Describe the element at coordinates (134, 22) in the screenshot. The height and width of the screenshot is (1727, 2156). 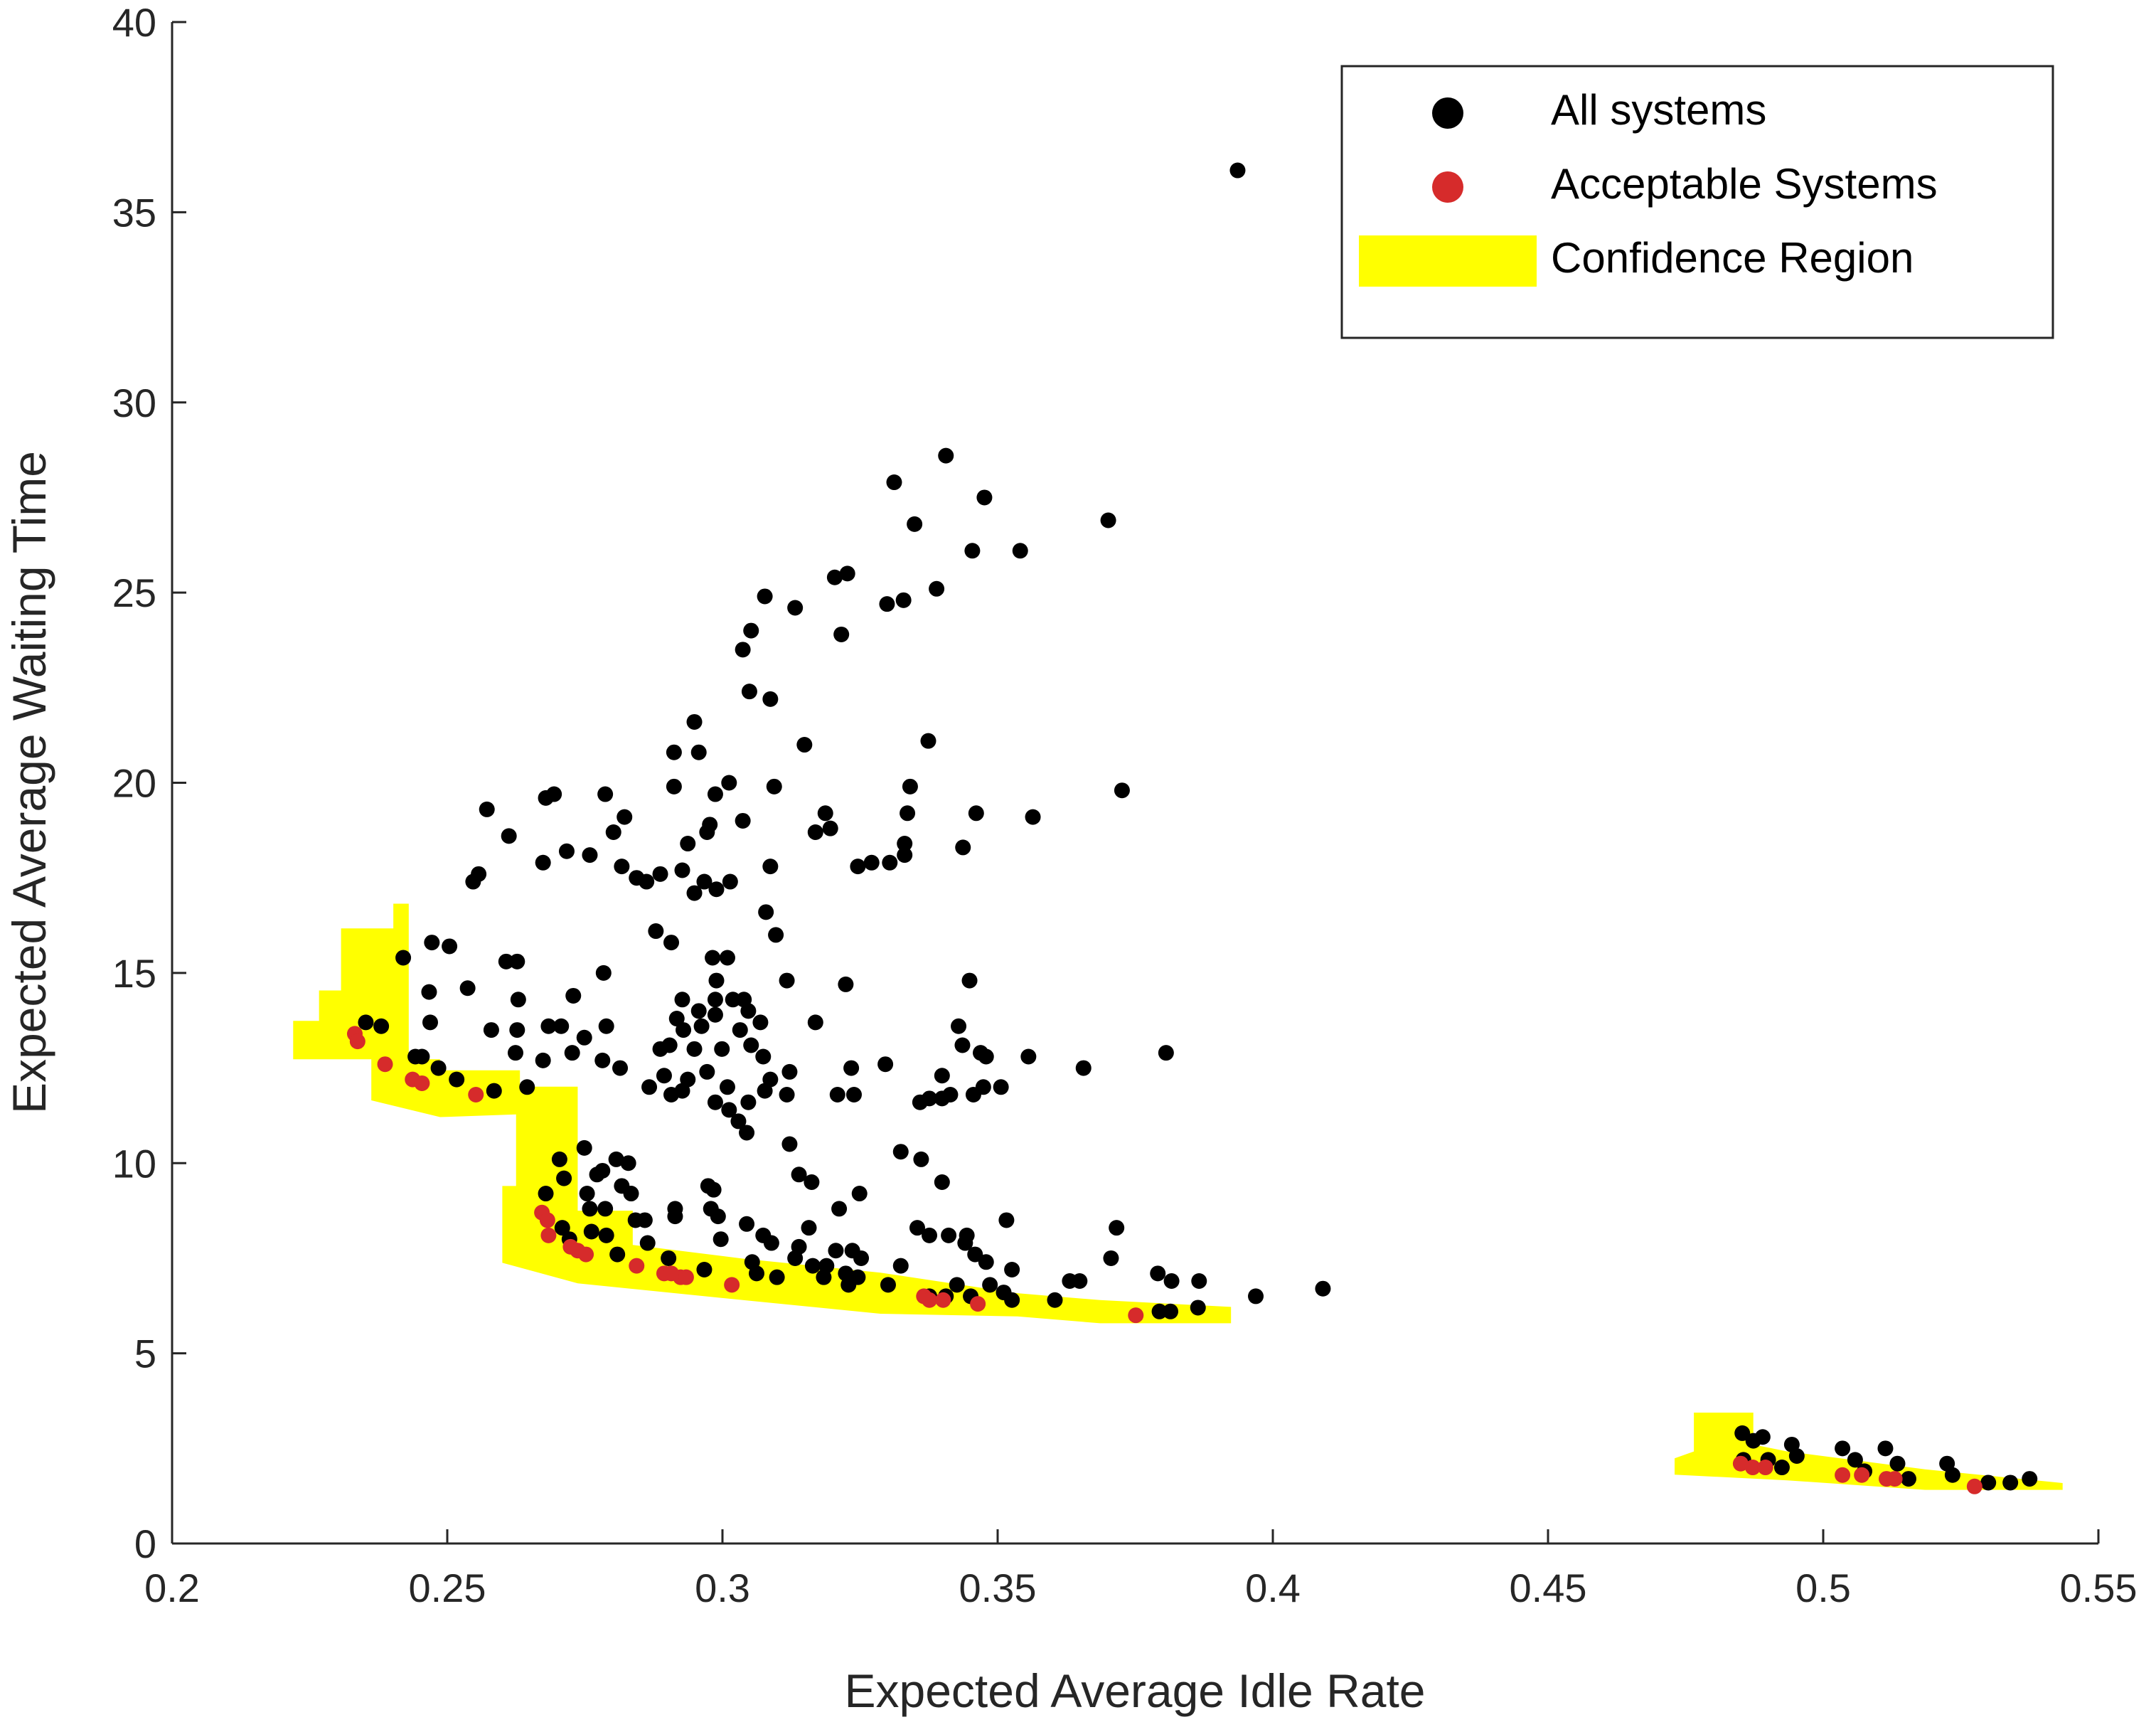
I see `y-tick-label: 40` at that location.